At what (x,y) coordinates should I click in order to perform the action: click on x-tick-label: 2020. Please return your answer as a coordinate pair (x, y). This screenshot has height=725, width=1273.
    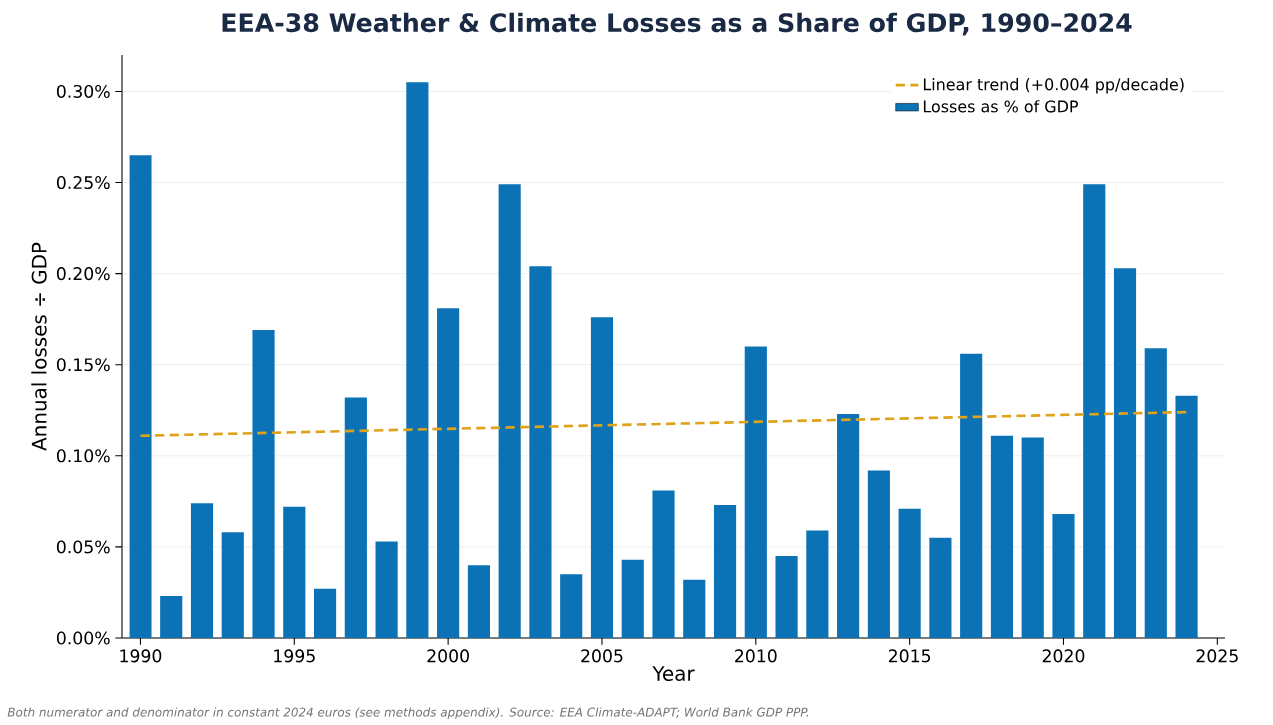
    Looking at the image, I should click on (1063, 656).